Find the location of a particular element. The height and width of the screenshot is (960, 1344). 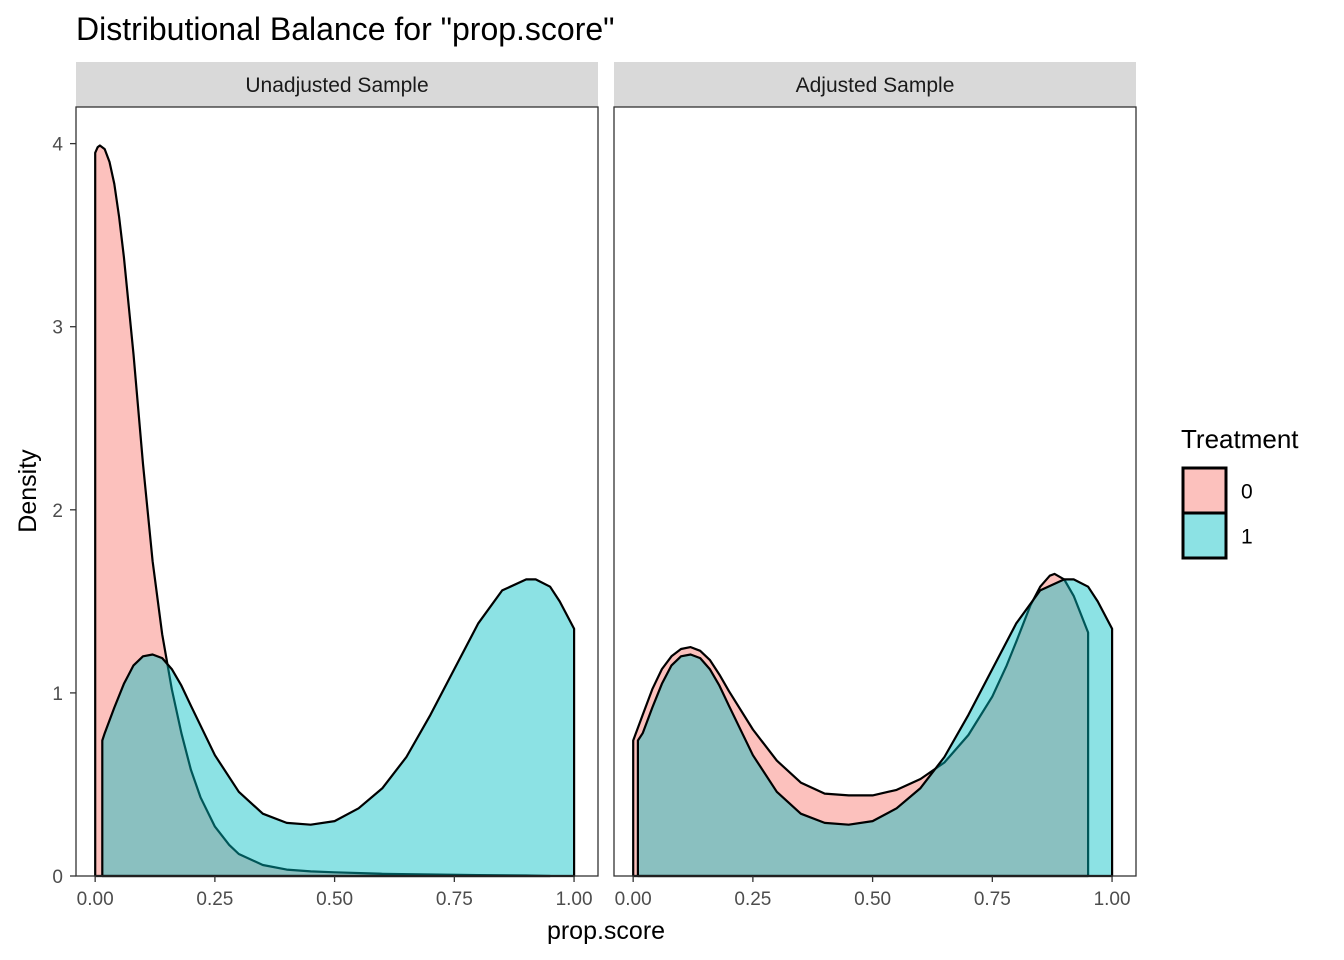

y-tick-label: 1 is located at coordinates (57, 694).